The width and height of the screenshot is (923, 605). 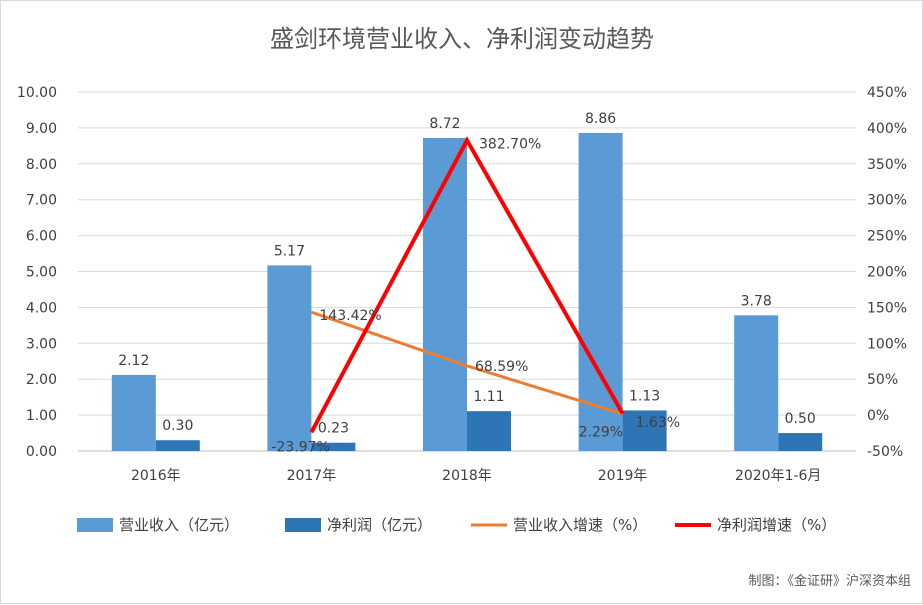 I want to click on x-tick-label: 2020年1-6月, so click(x=778, y=476).